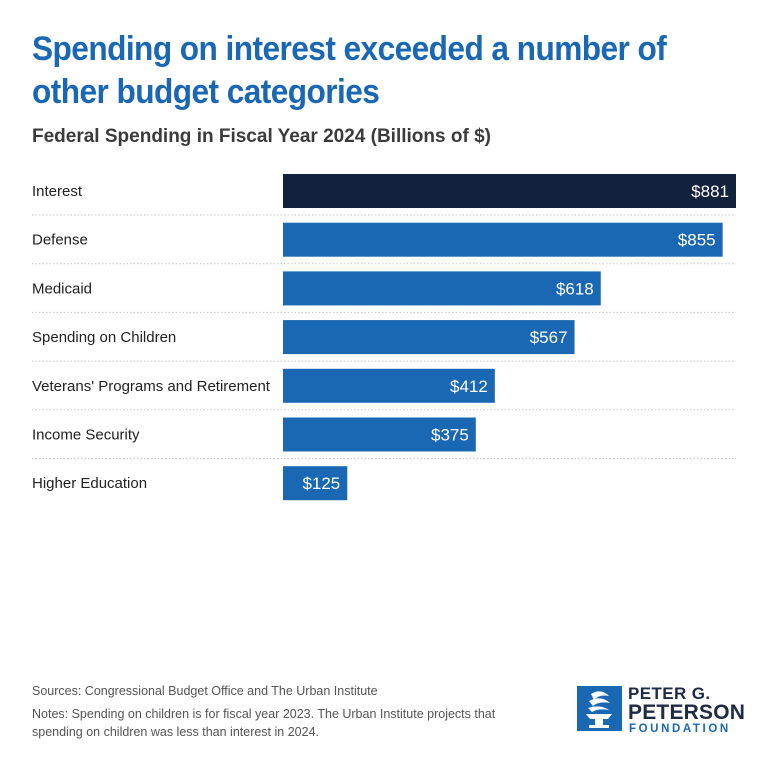 This screenshot has height=768, width=768. What do you see at coordinates (60, 240) in the screenshot?
I see `category-label: Defense` at bounding box center [60, 240].